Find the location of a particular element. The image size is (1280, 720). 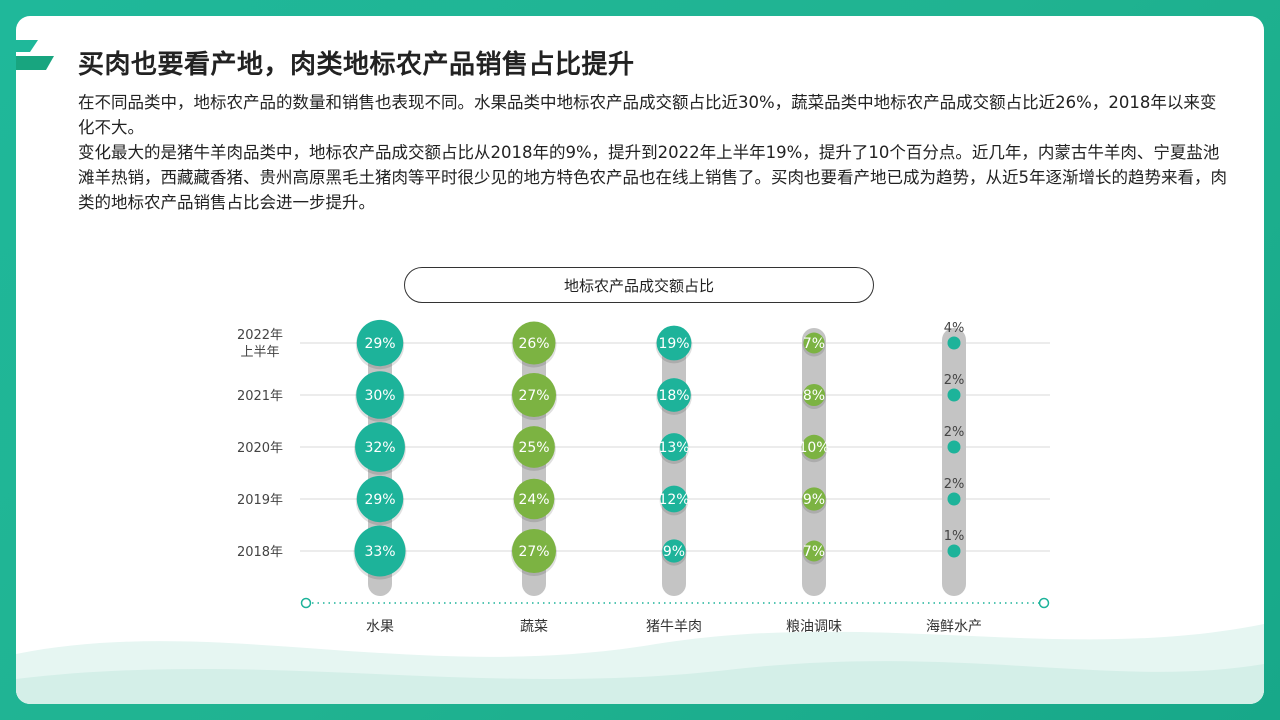

data-label: 24% is located at coordinates (533, 500).